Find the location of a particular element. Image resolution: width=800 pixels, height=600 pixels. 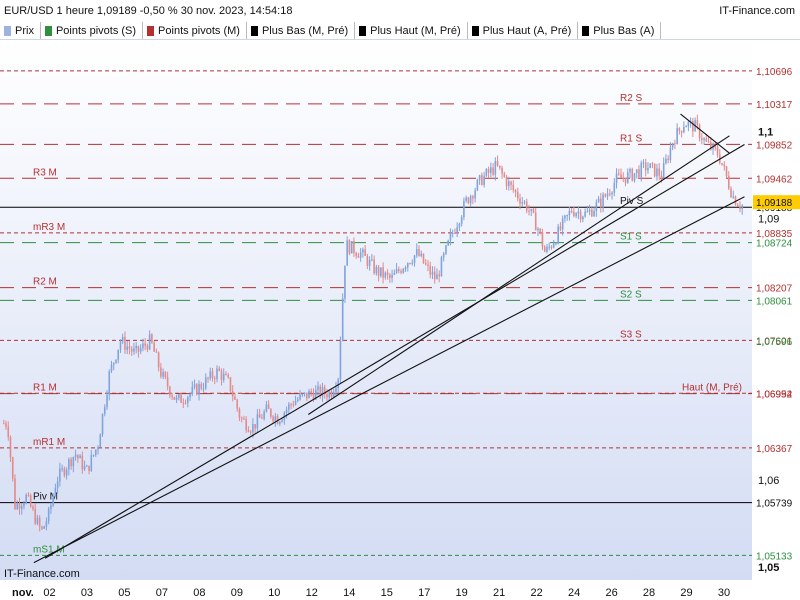

level-label-13: mR1 M is located at coordinates (49, 442).